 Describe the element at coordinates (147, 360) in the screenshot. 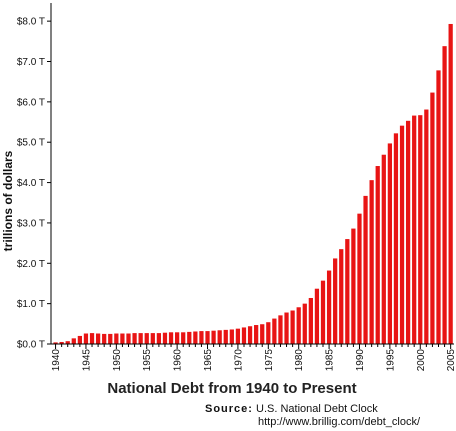

I see `x-tick-label: 1955` at that location.